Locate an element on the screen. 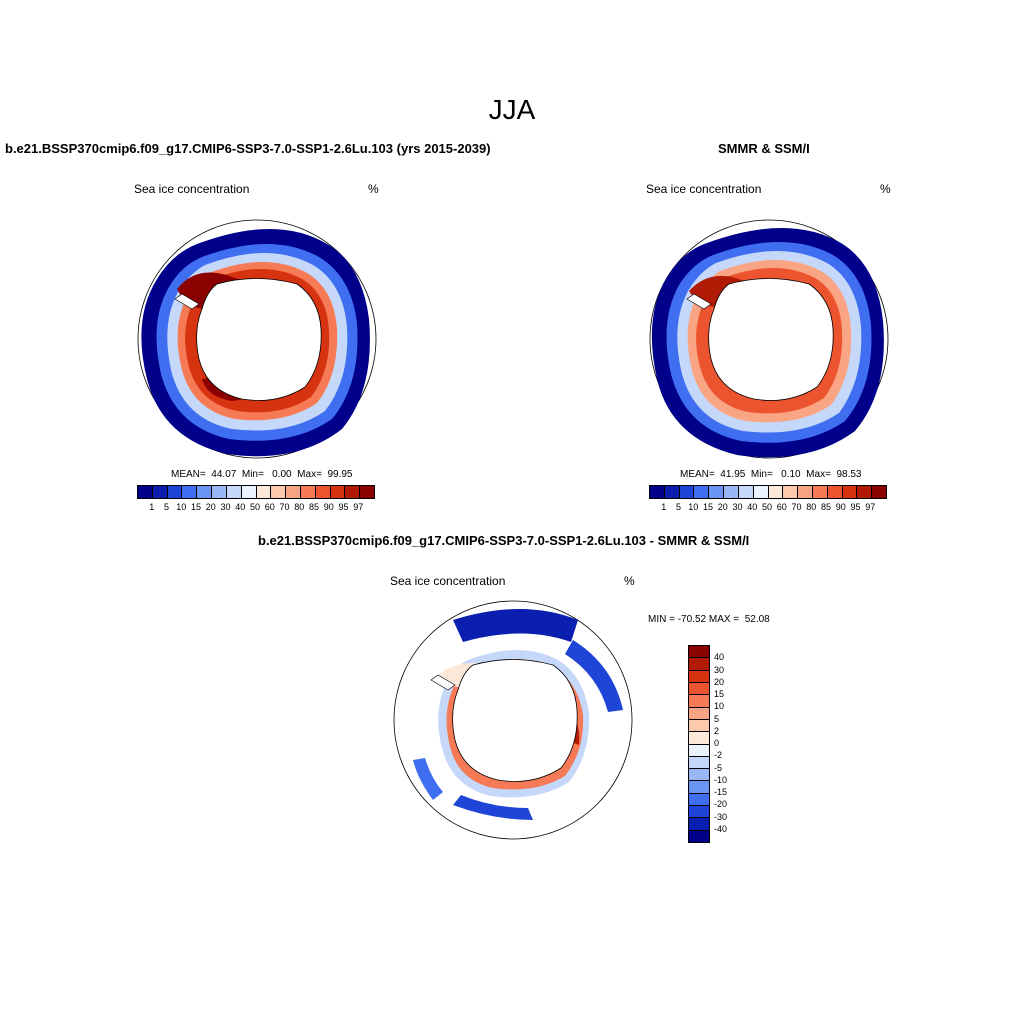 Image resolution: width=1024 pixels, height=1024 pixels. panel-3-units-label: % is located at coordinates (629, 581).